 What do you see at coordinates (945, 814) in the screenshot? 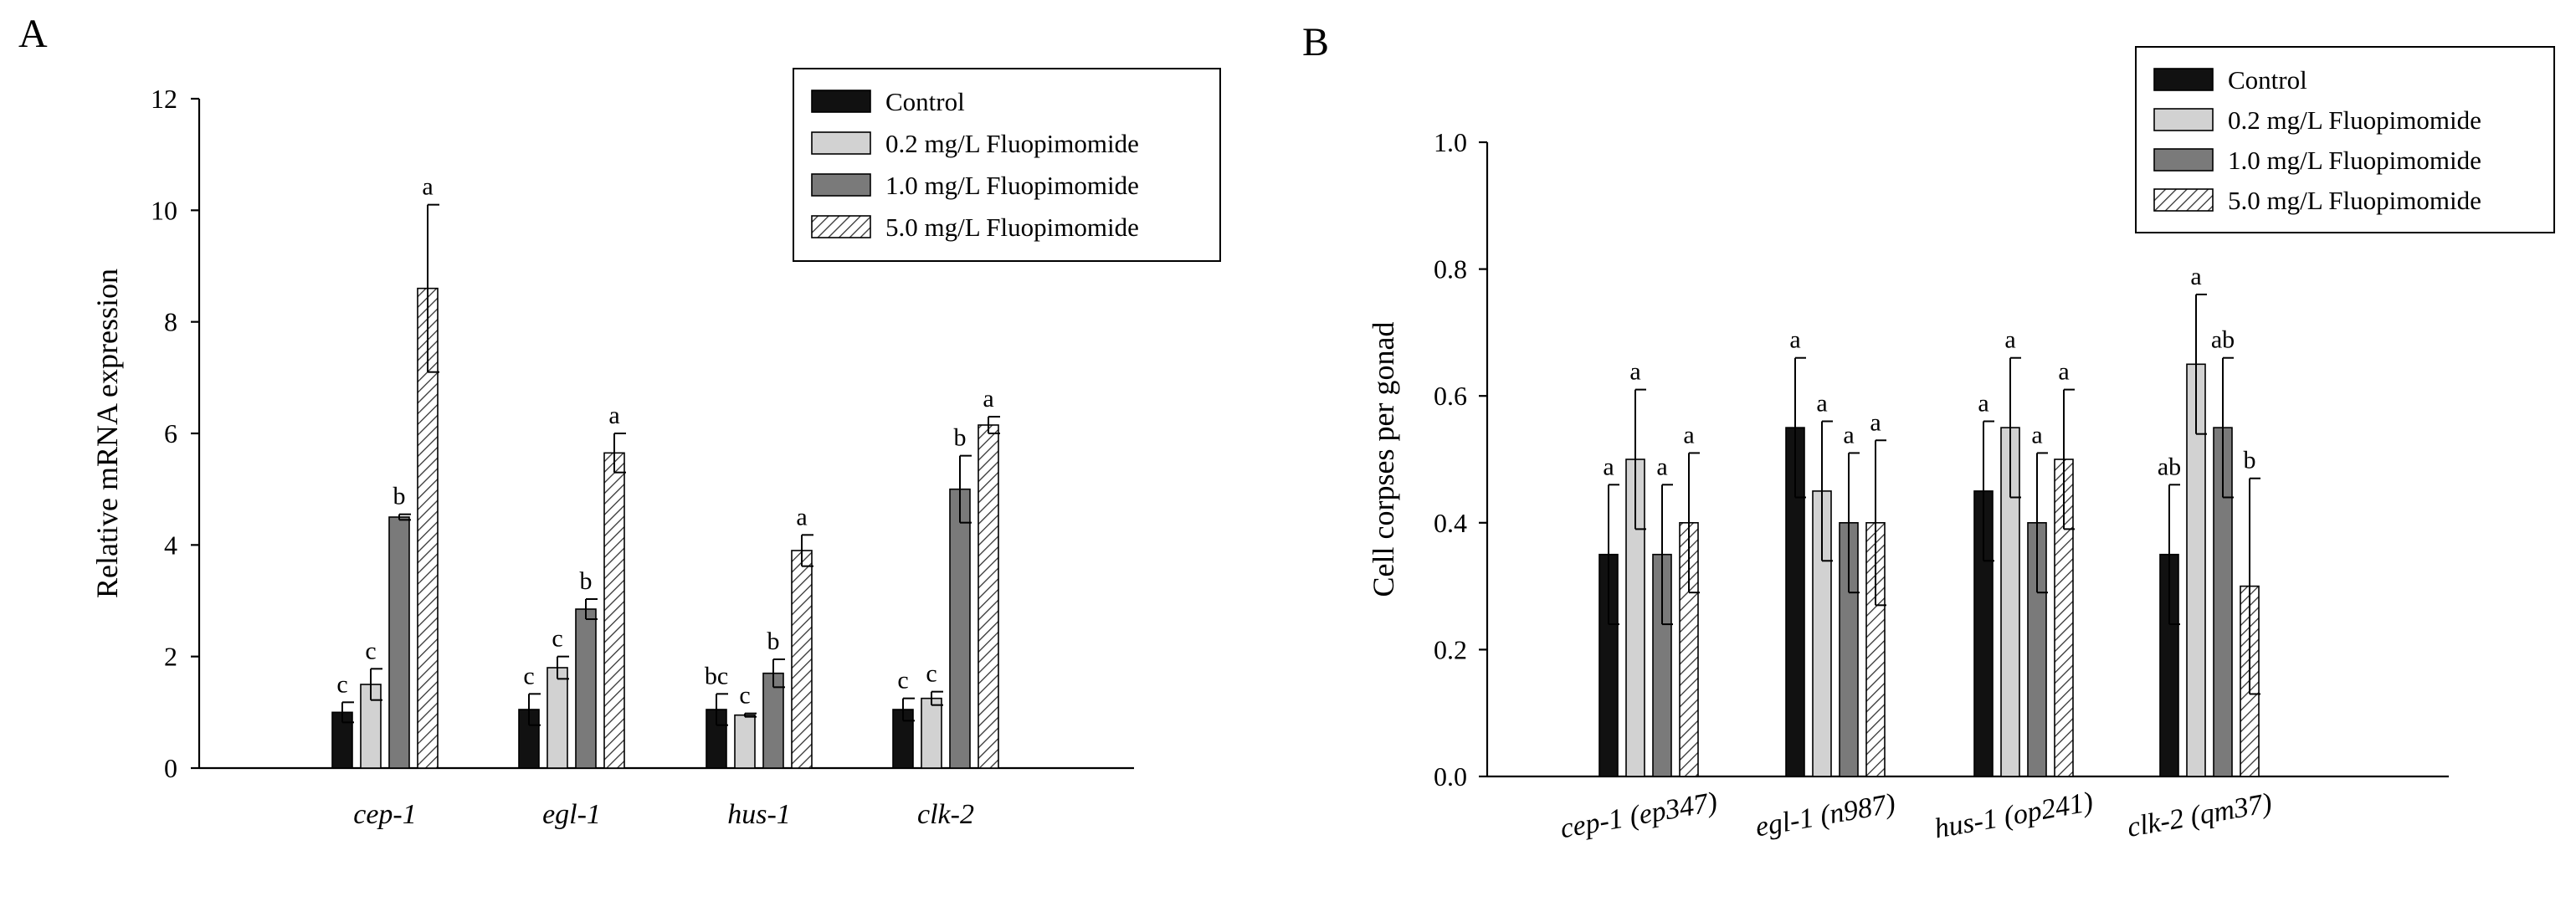
I see `category-label: clk-2` at bounding box center [945, 814].